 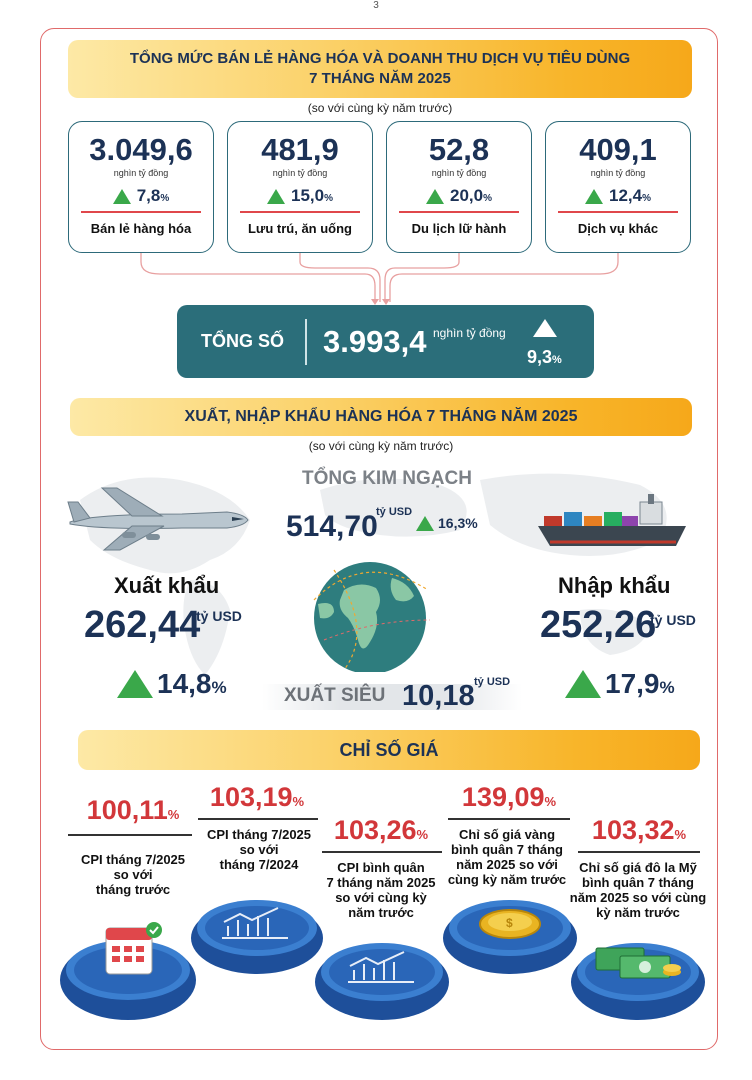 I want to click on import-value: 252,26, so click(x=598, y=625).